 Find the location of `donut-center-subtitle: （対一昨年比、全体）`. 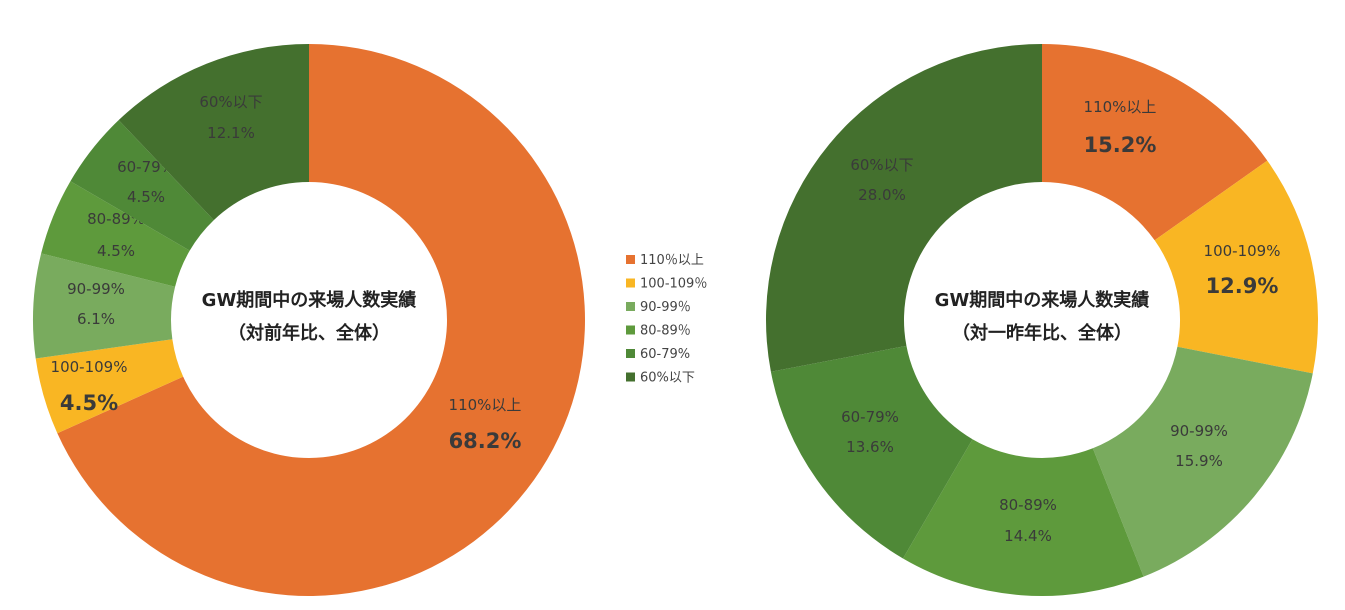

donut-center-subtitle: （対一昨年比、全体） is located at coordinates (1042, 333).